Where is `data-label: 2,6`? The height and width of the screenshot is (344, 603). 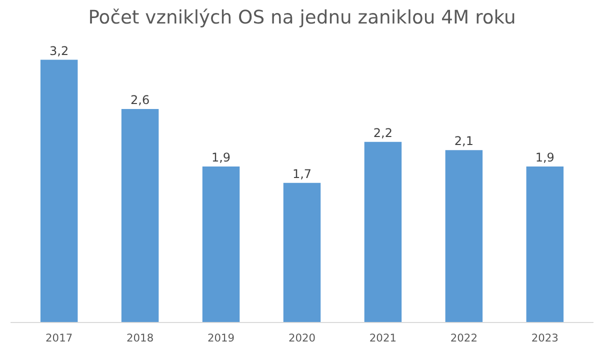 data-label: 2,6 is located at coordinates (140, 100).